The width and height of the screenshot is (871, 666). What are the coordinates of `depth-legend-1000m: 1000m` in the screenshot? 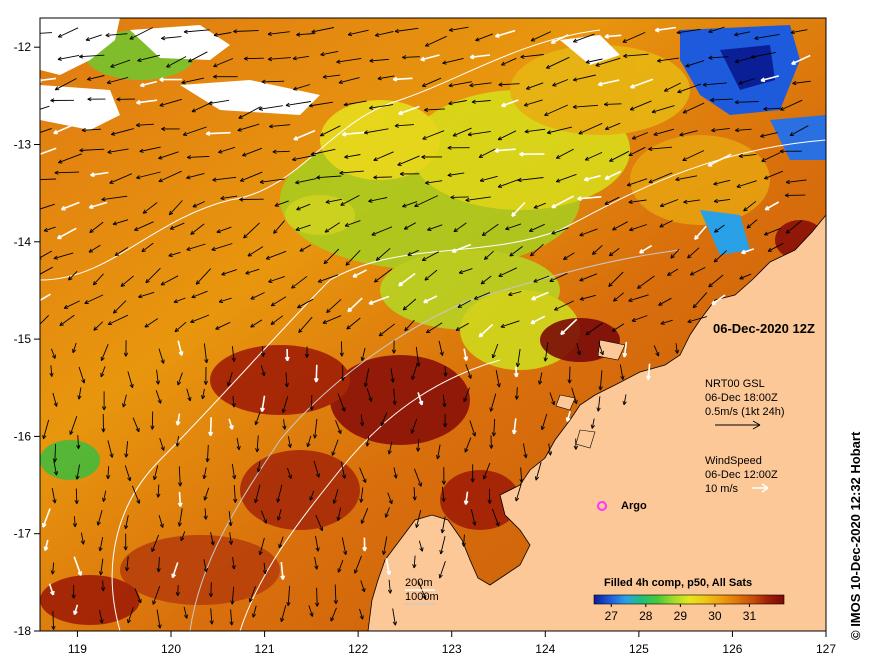 It's located at (422, 597).